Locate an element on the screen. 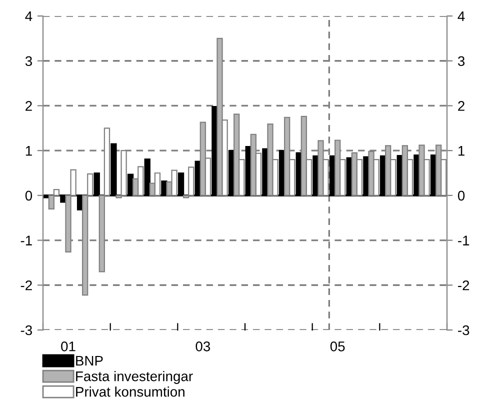 The height and width of the screenshot is (418, 490). x-tick-label: 03 is located at coordinates (203, 346).